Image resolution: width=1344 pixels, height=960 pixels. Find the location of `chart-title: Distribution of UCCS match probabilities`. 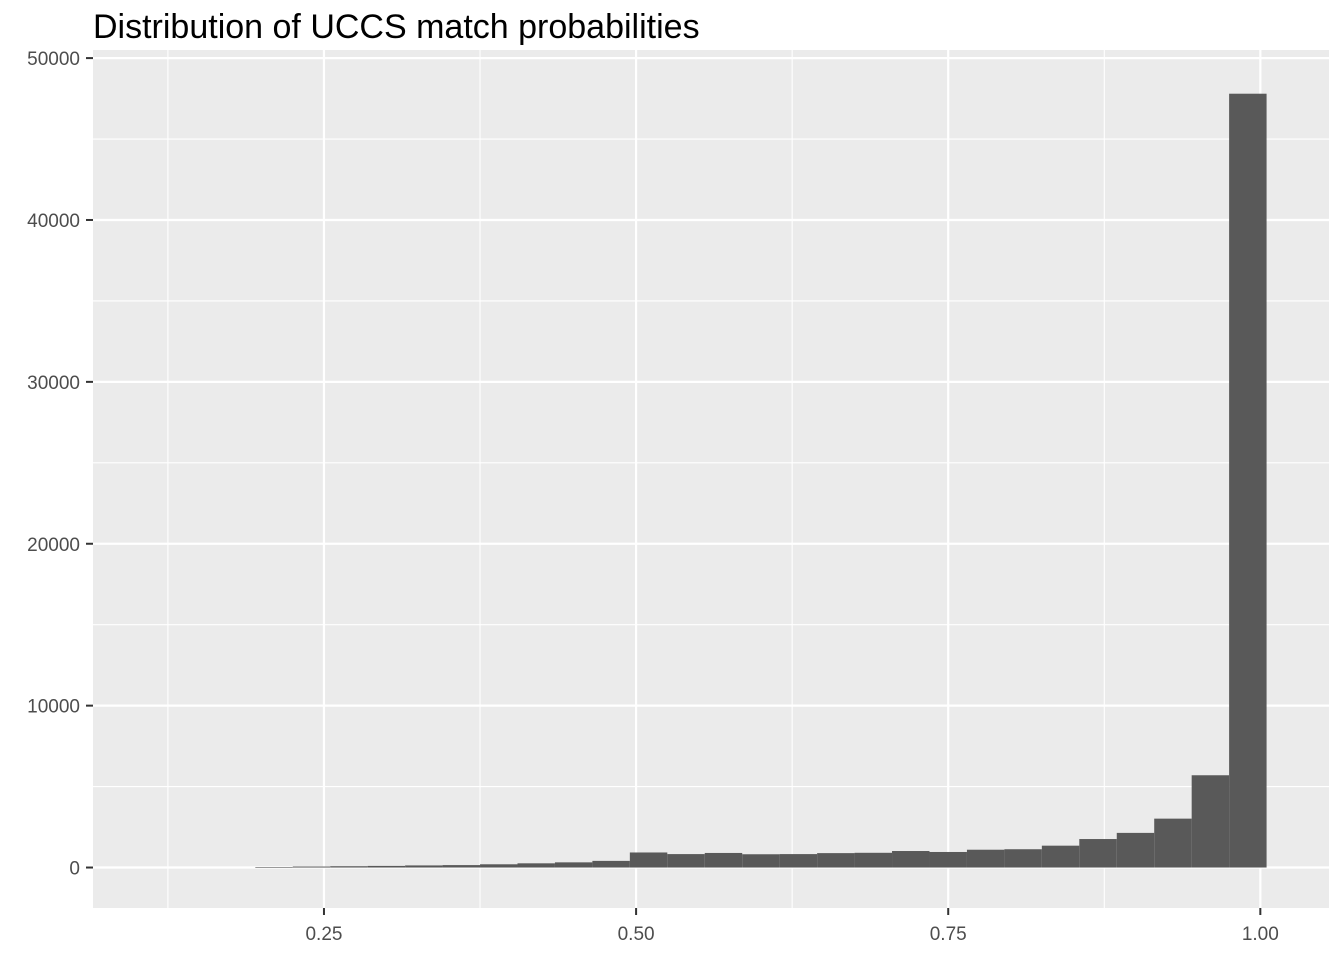

chart-title: Distribution of UCCS match probabilities is located at coordinates (396, 27).